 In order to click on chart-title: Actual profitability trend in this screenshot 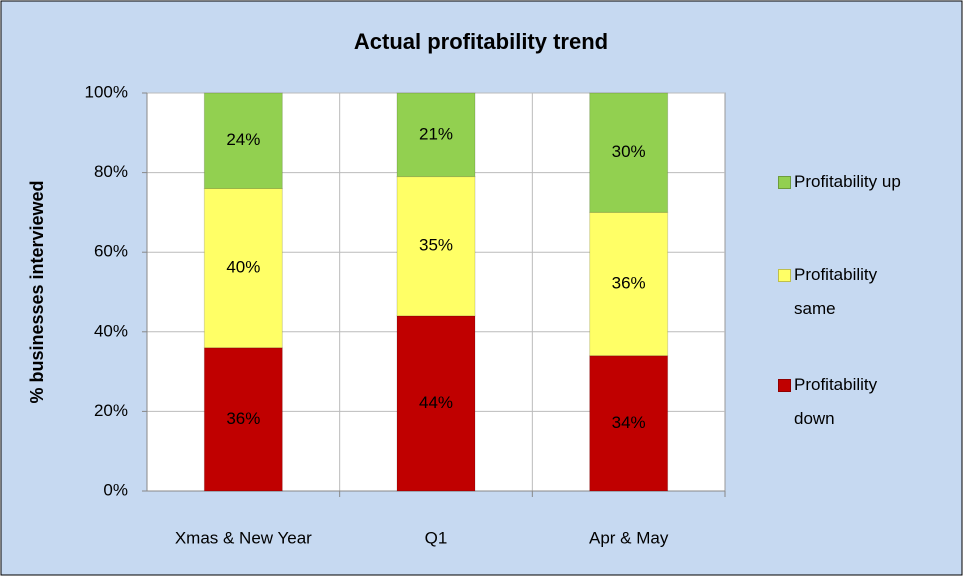, I will do `click(481, 41)`.